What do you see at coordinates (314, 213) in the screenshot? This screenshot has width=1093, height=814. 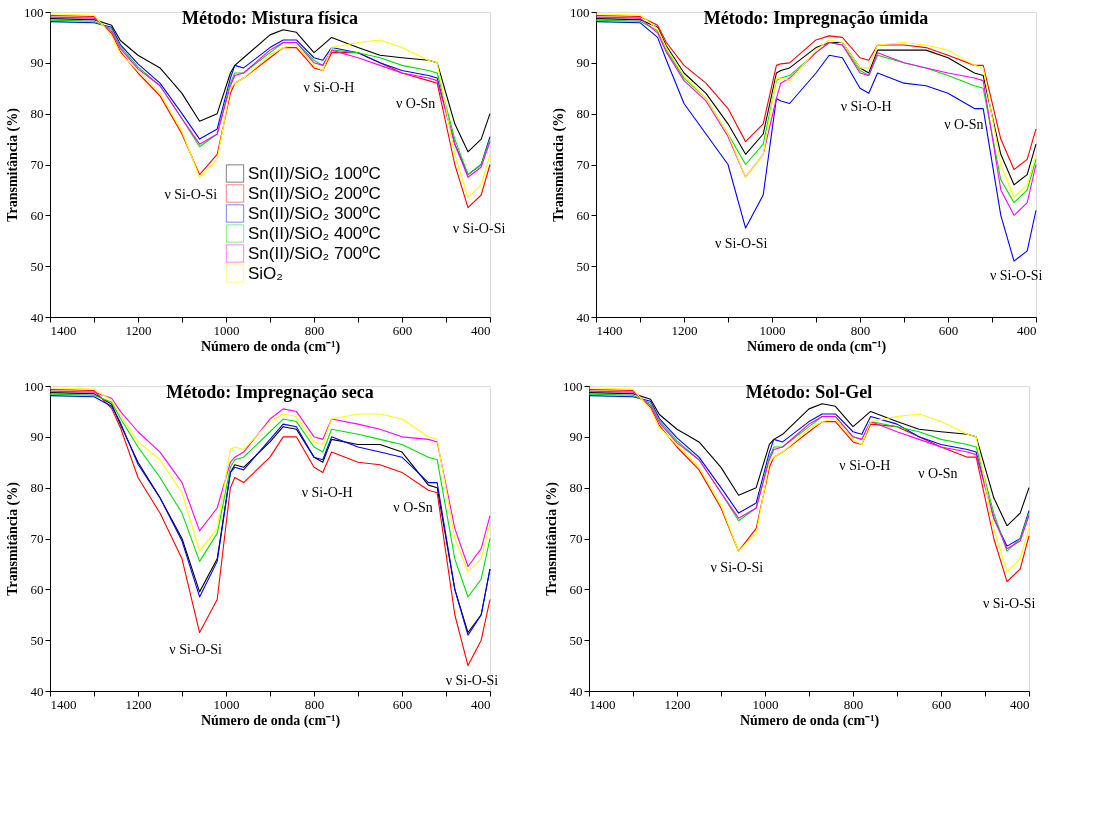 I see `legend-label: Sn(II)/SiO₂ 300ºC` at bounding box center [314, 213].